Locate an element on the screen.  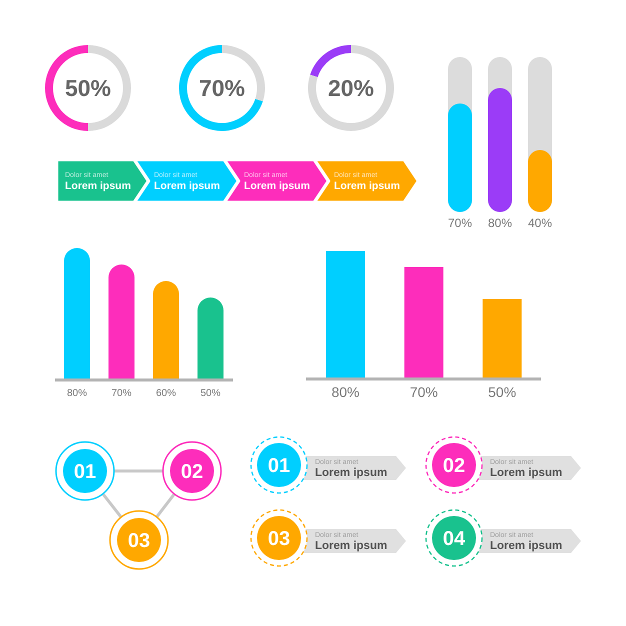
data-label: 60% is located at coordinates (166, 393).